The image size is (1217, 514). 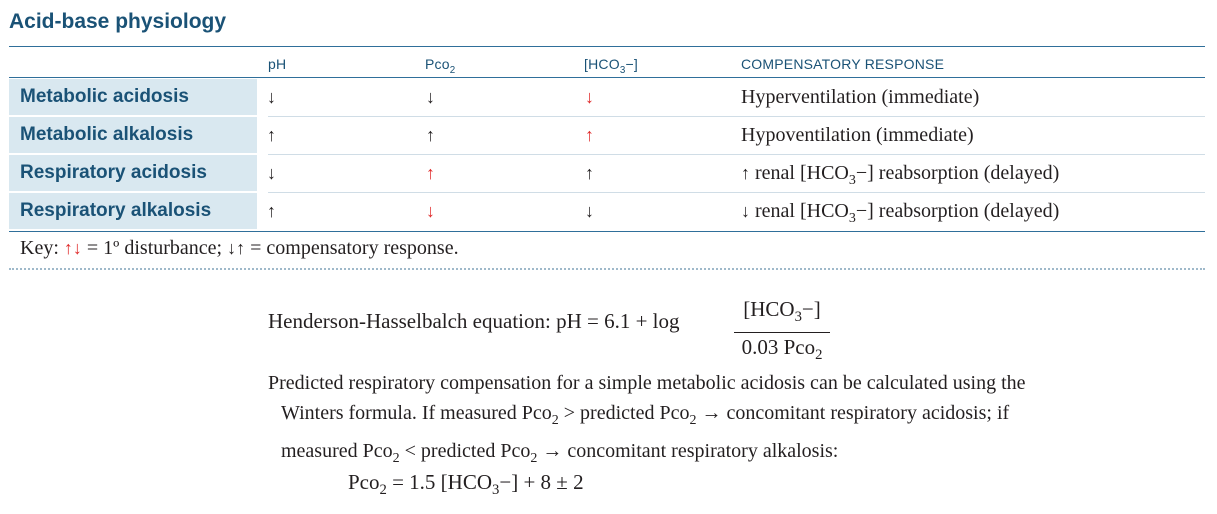 I want to click on header-hco3: [HCO3−], so click(x=611, y=66).